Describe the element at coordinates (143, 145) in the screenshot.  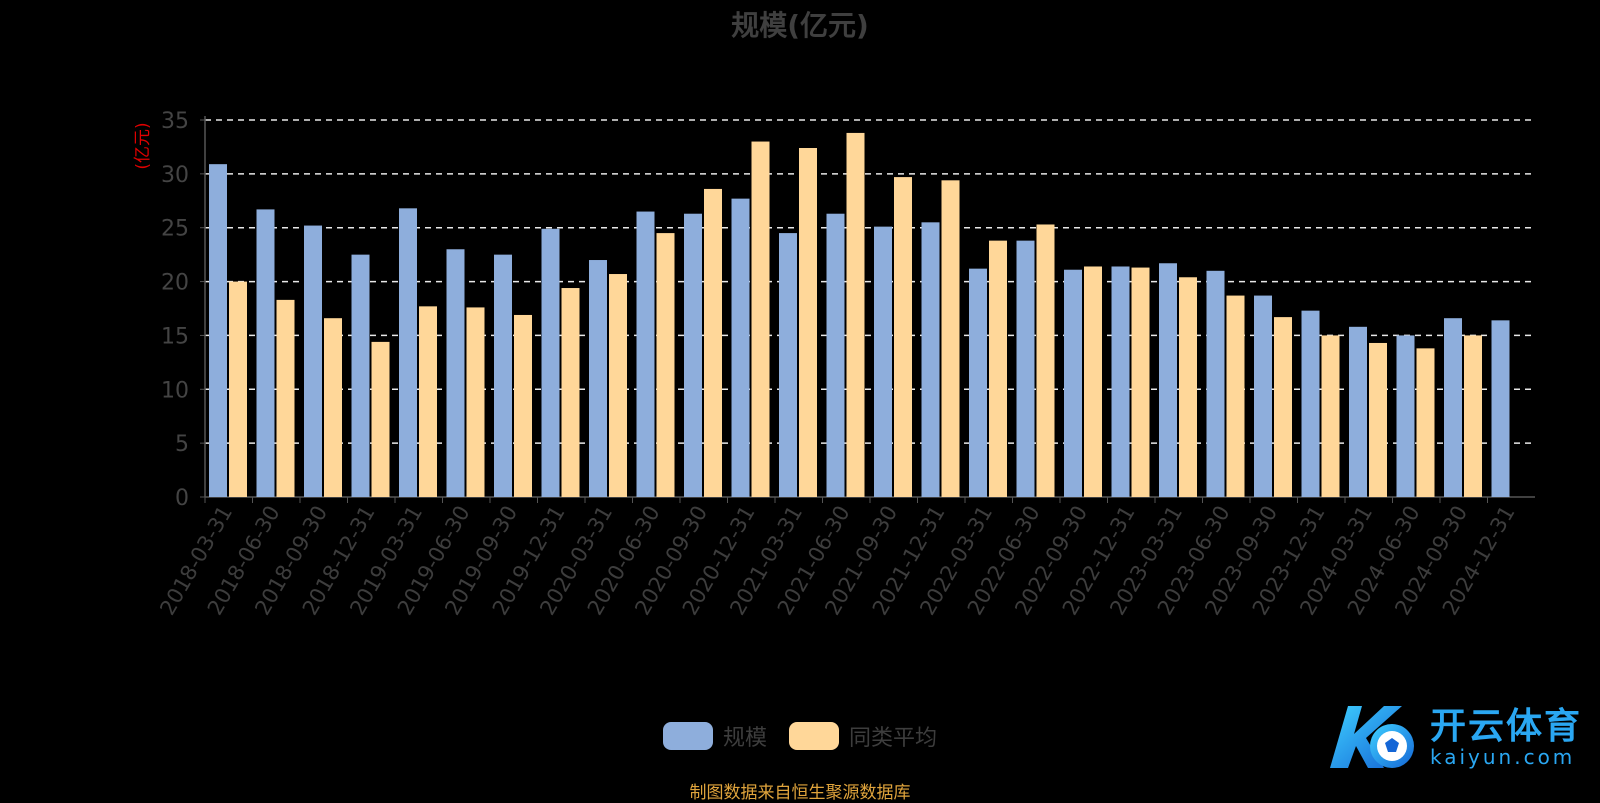
I see `y-axis-label: (亿元)` at that location.